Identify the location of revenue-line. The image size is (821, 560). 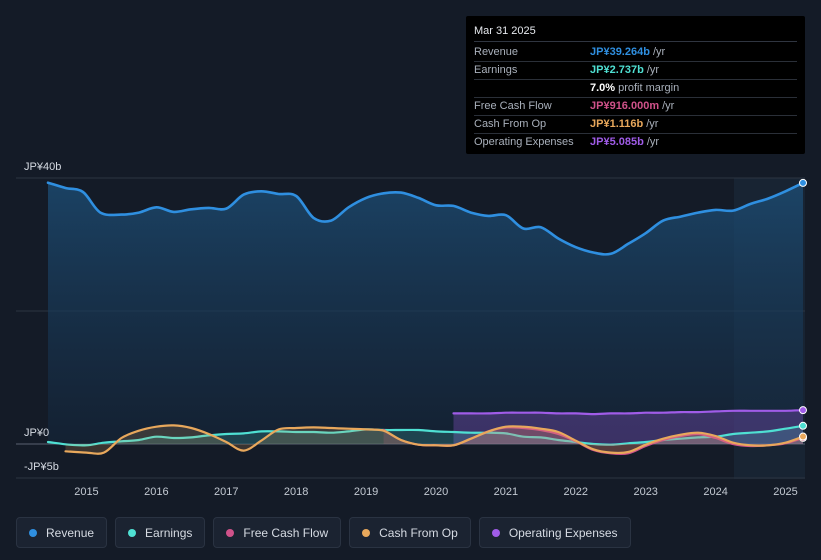
(425, 218).